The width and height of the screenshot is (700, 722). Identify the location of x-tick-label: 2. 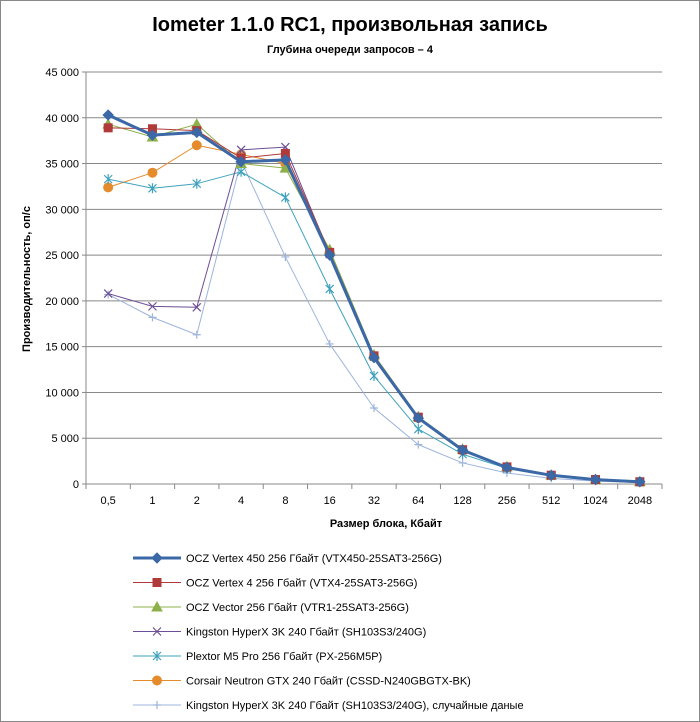
(197, 501).